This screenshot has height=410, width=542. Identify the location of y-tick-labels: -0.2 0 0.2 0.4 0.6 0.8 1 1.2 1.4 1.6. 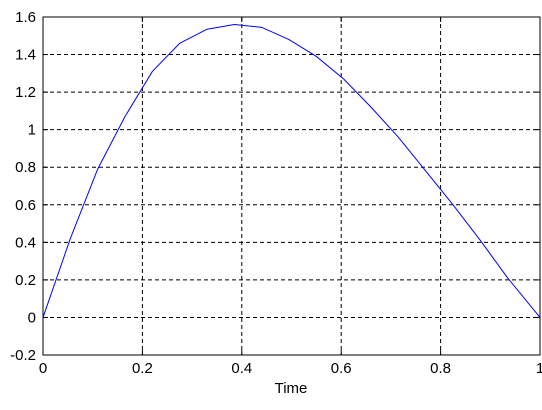
(23, 186).